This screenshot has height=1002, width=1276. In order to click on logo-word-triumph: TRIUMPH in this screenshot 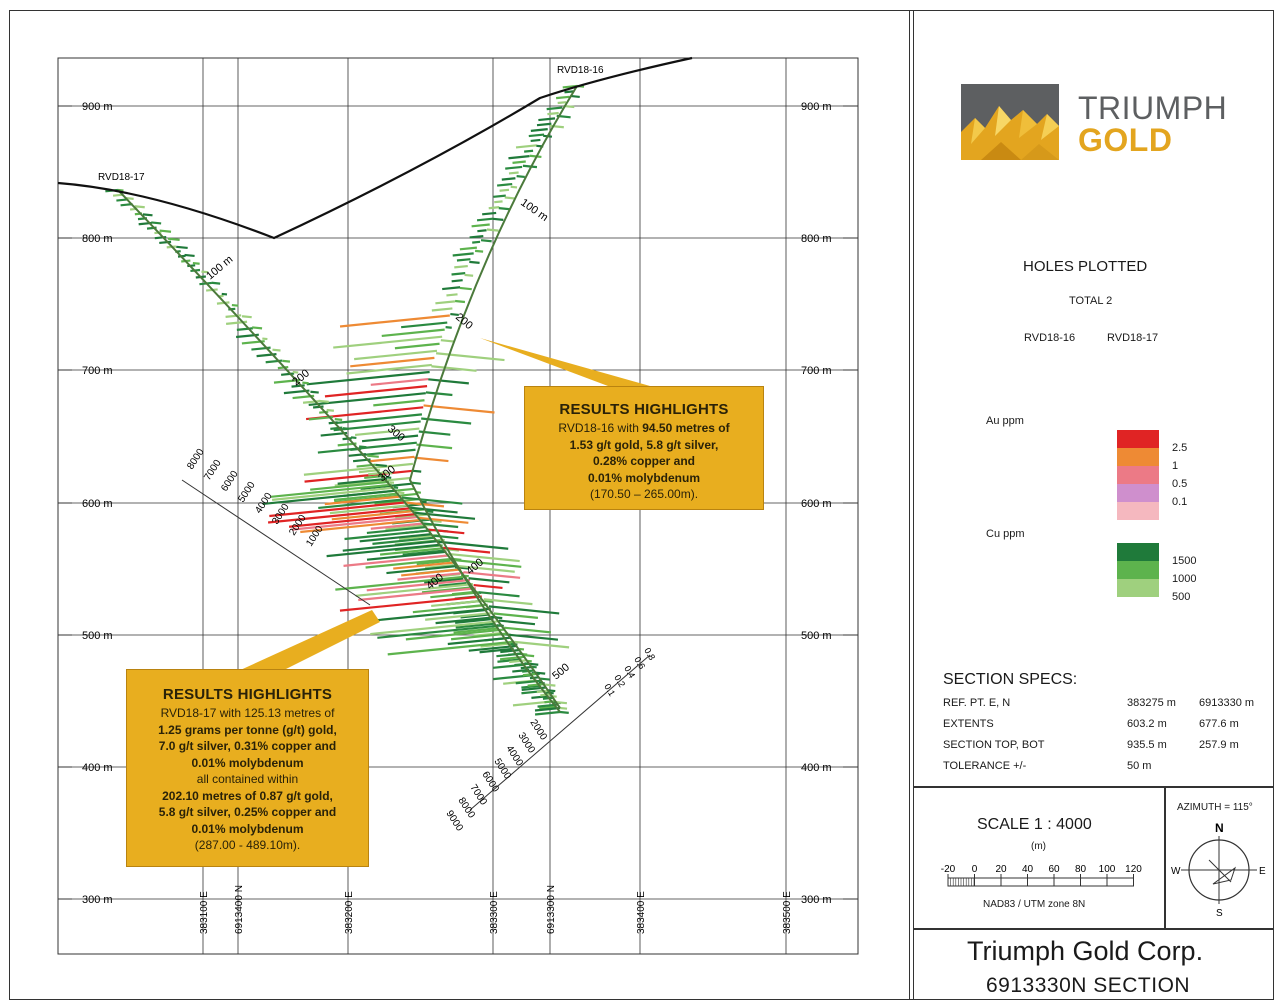, I will do `click(1153, 108)`.